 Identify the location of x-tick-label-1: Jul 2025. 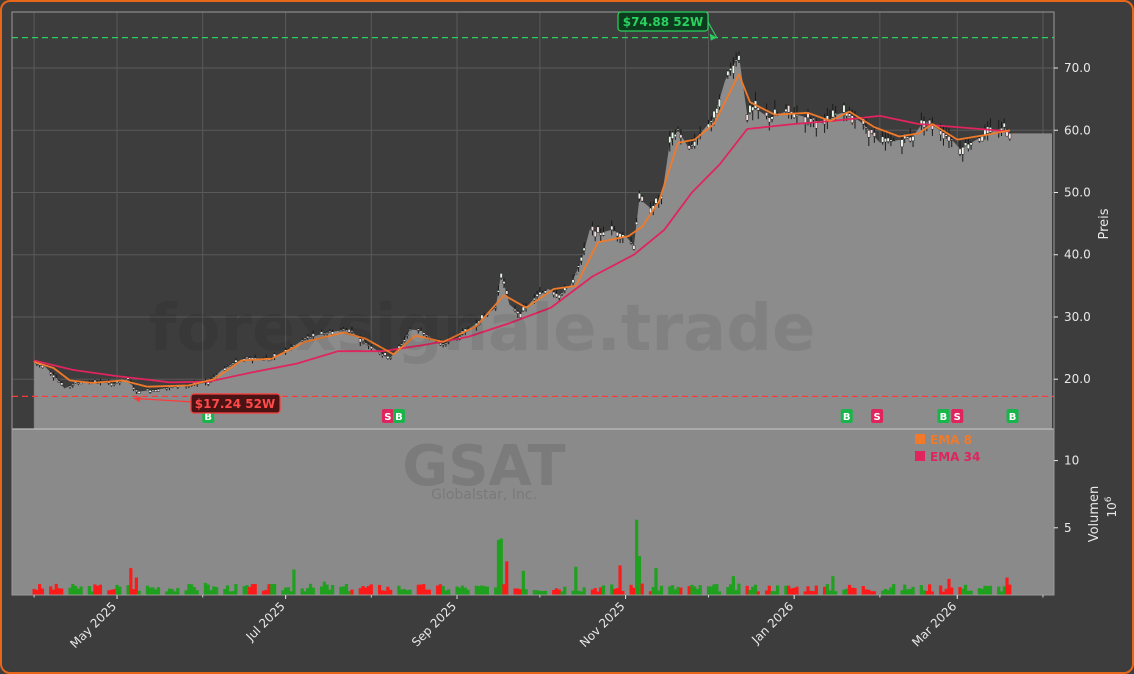
(265, 621).